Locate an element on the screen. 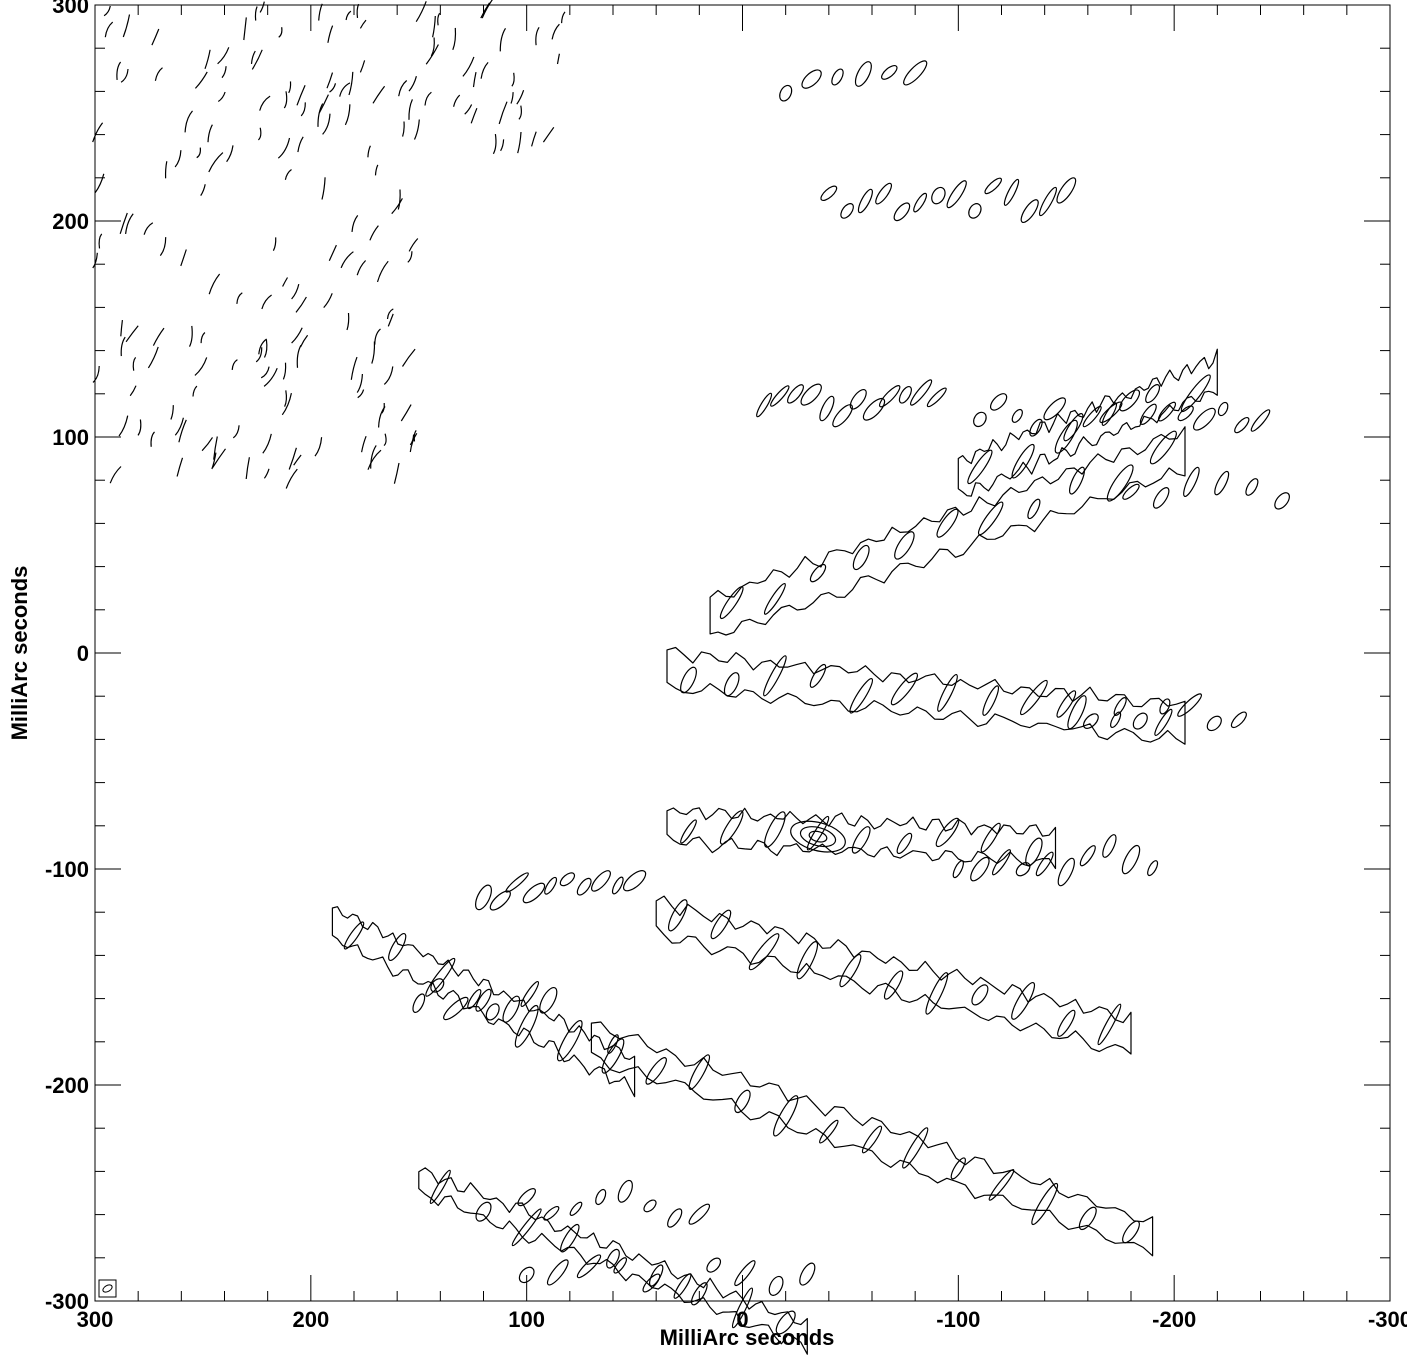 The image size is (1407, 1362). y-tick-label: 300 is located at coordinates (70, 9).